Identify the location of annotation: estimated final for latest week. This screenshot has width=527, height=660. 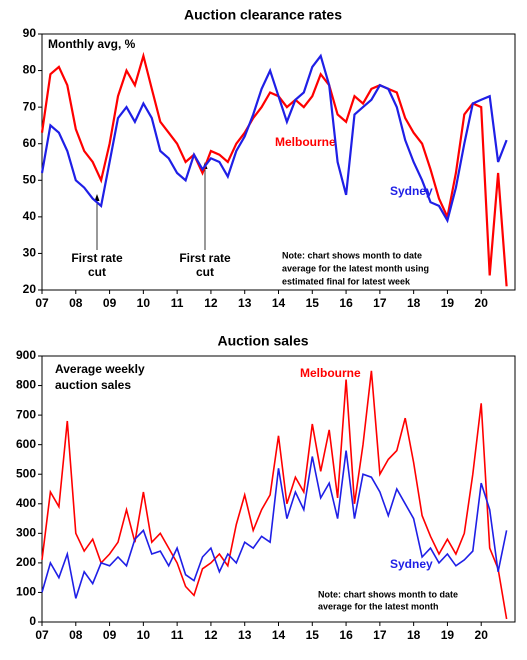
(346, 281).